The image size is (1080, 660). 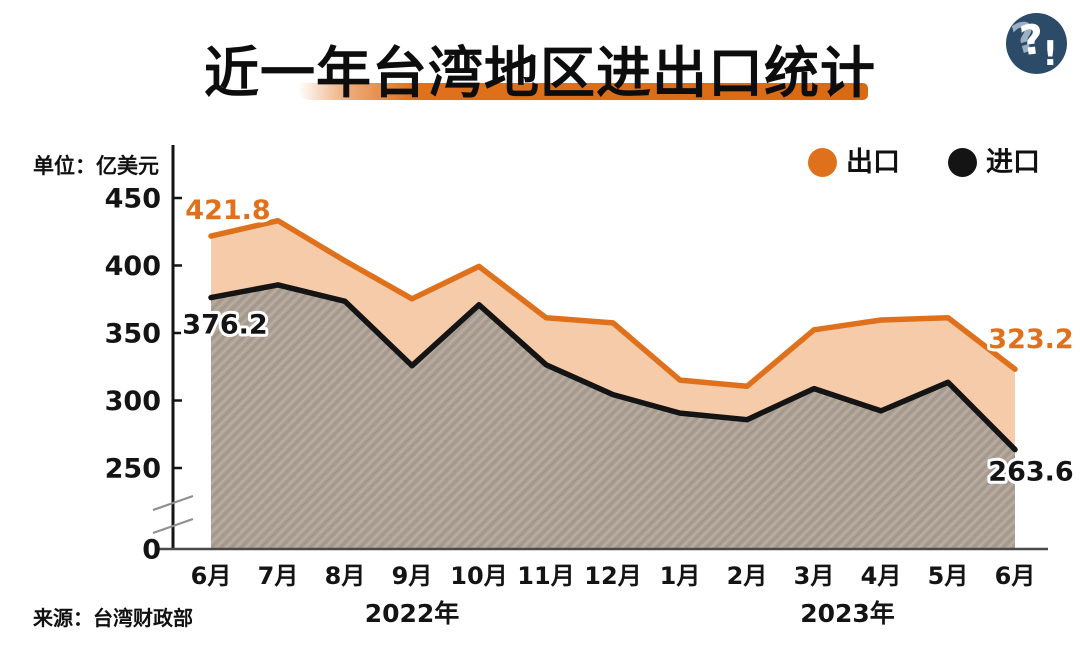 I want to click on export-legend-dot, so click(x=822, y=162).